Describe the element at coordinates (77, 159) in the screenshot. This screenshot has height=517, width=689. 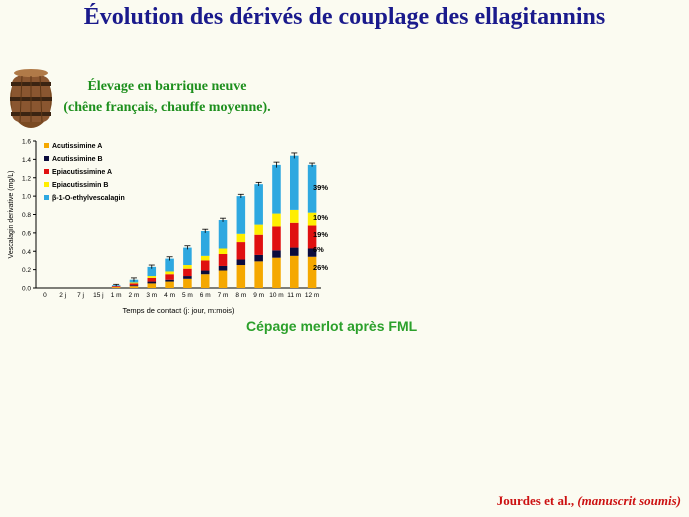
I see `legend-label-2: Acutissimine B` at that location.